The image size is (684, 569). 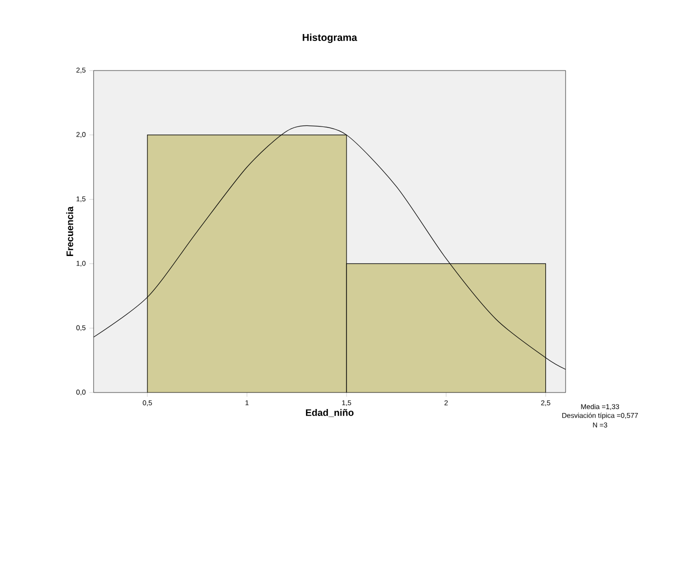 I want to click on x-axis-title: Edad_niño, so click(x=330, y=413).